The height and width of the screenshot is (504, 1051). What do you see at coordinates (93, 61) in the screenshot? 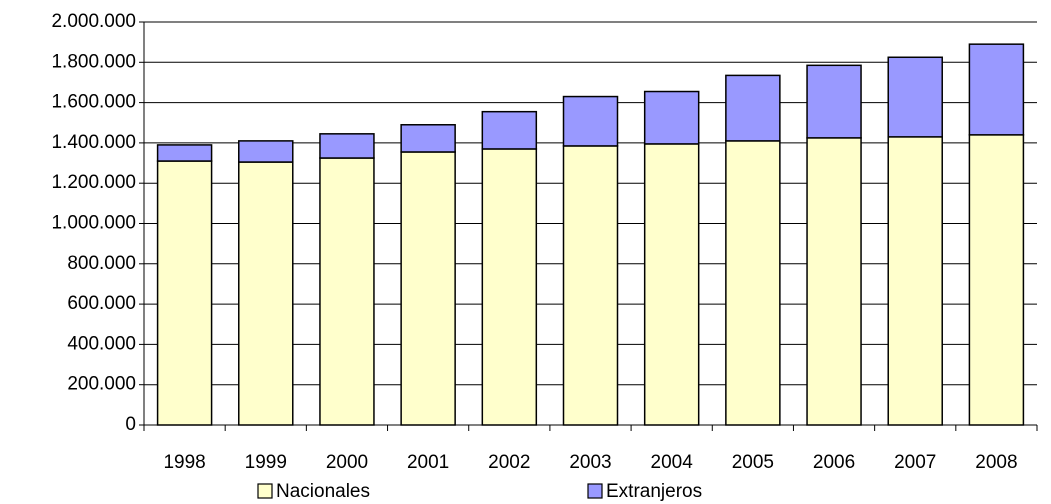
I see `y-tick-label: 1.800.000` at bounding box center [93, 61].